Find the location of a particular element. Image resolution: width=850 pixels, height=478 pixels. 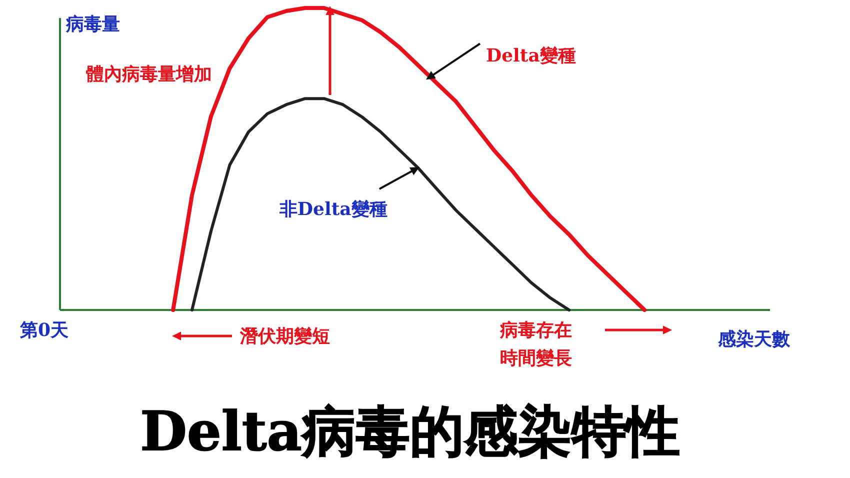

text: Delta變種 is located at coordinates (531, 56).